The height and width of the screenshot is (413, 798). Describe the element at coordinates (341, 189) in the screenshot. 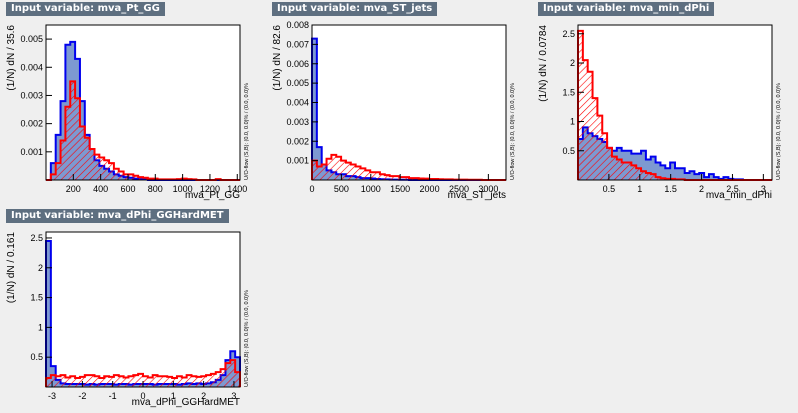

I see `x-tick-label: 500` at that location.